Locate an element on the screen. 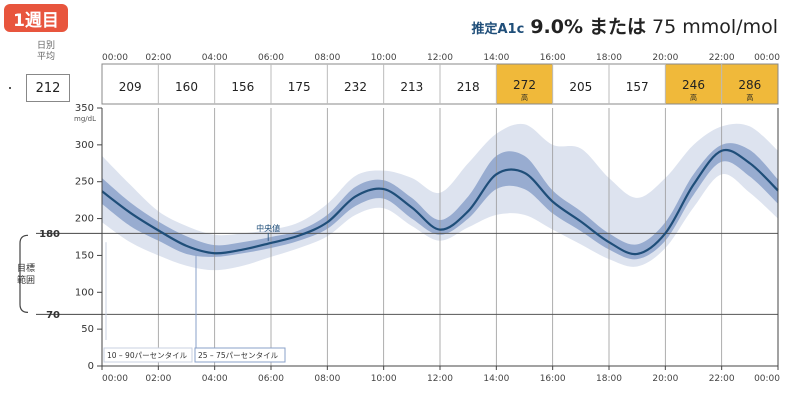 The height and width of the screenshot is (400, 800). daily-average-label-line1: 日別 is located at coordinates (45, 46).